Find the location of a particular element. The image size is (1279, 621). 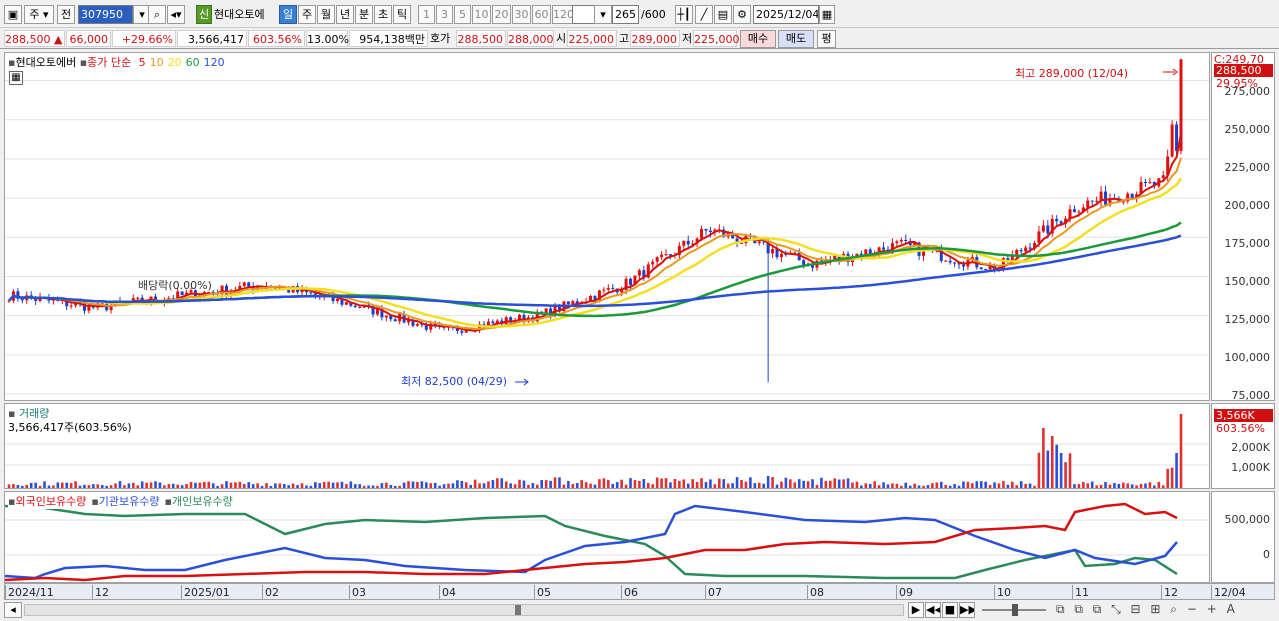

volume: 3,566,417 is located at coordinates (212, 38).